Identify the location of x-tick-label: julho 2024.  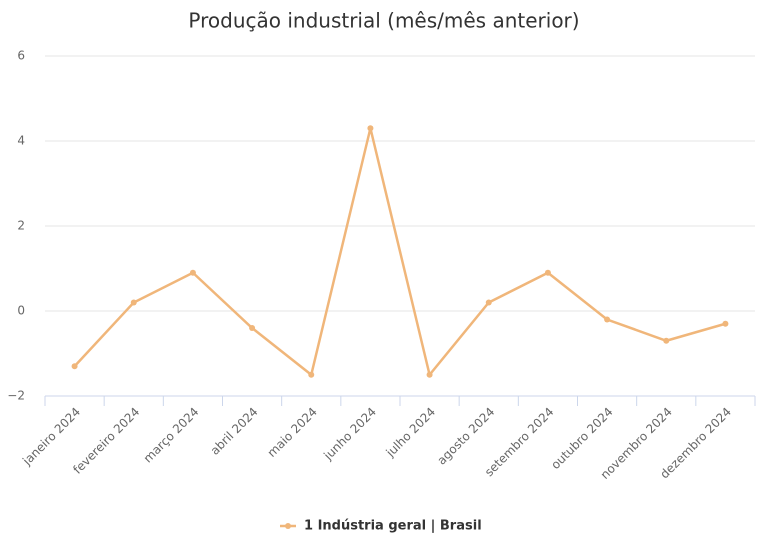
(411, 433).